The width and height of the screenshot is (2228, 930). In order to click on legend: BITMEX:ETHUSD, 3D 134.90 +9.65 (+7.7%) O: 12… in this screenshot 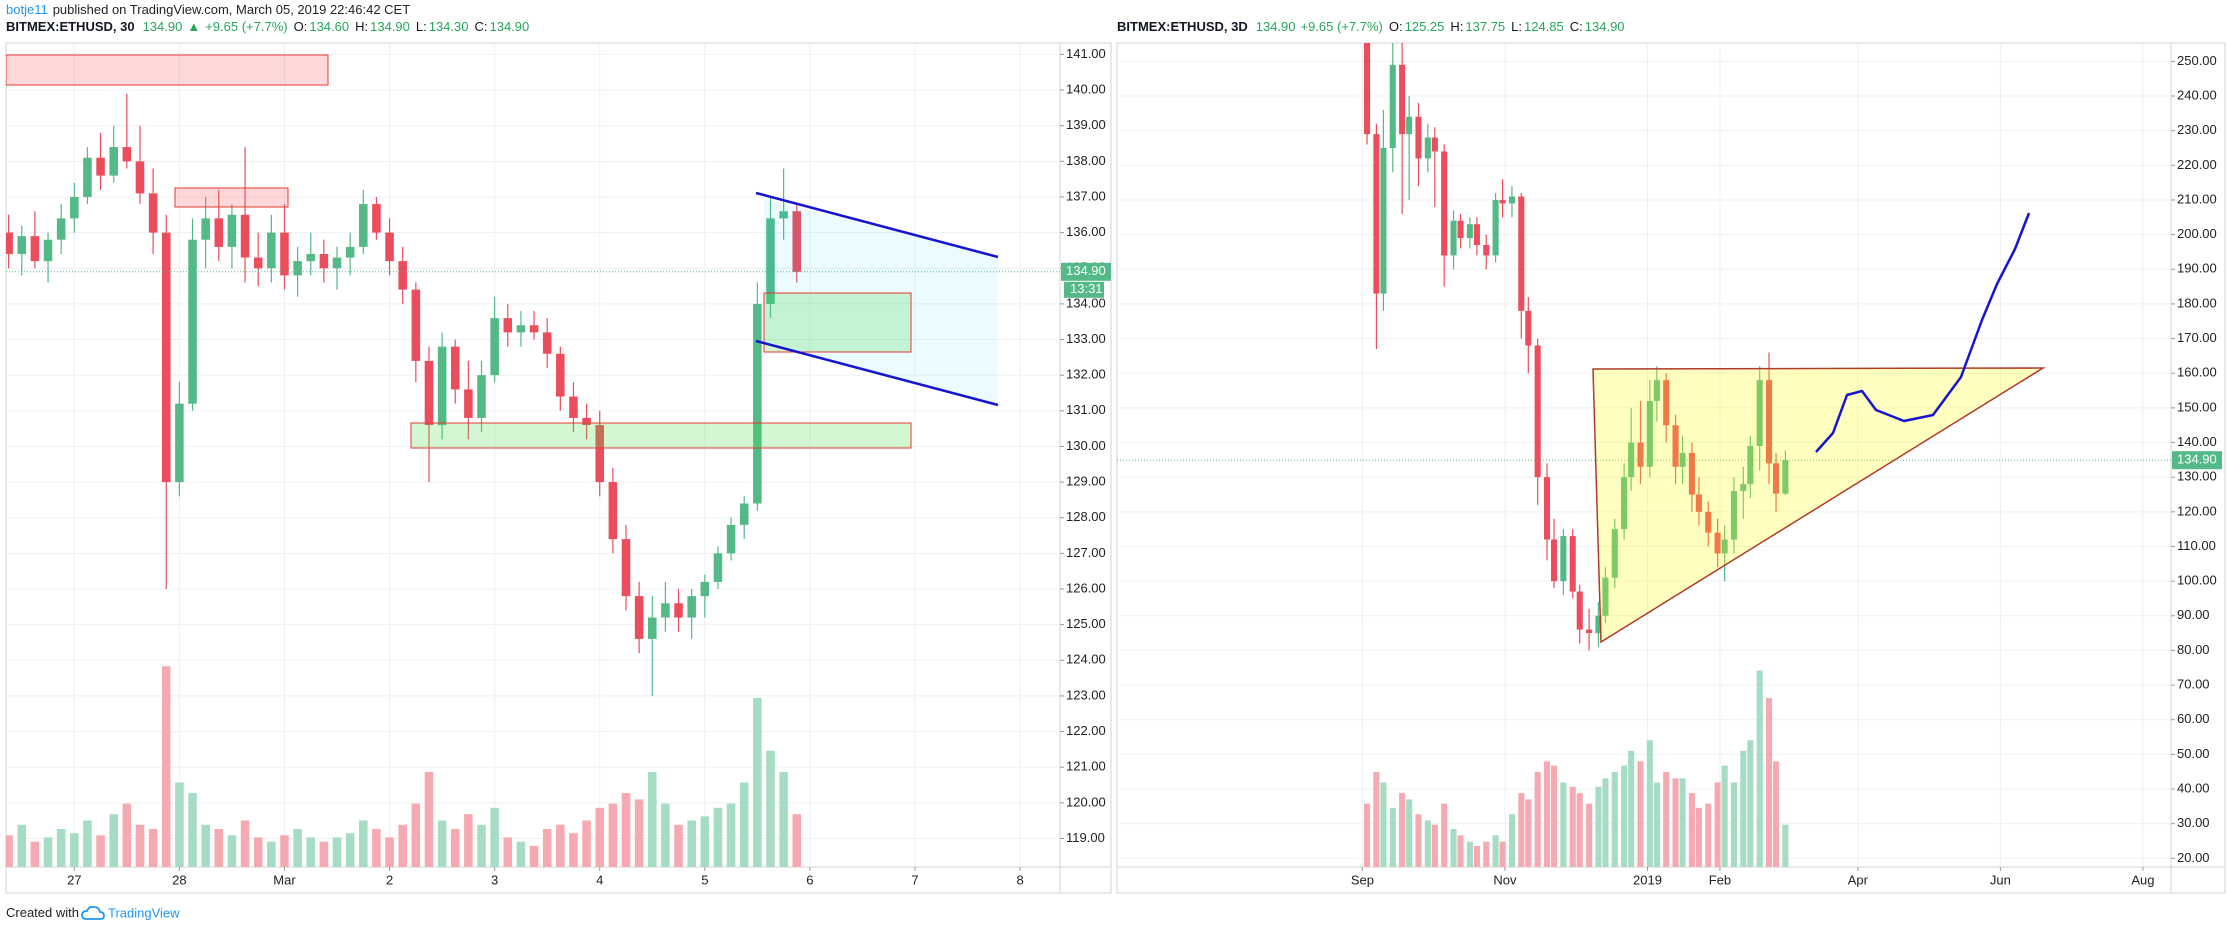, I will do `click(1371, 26)`.